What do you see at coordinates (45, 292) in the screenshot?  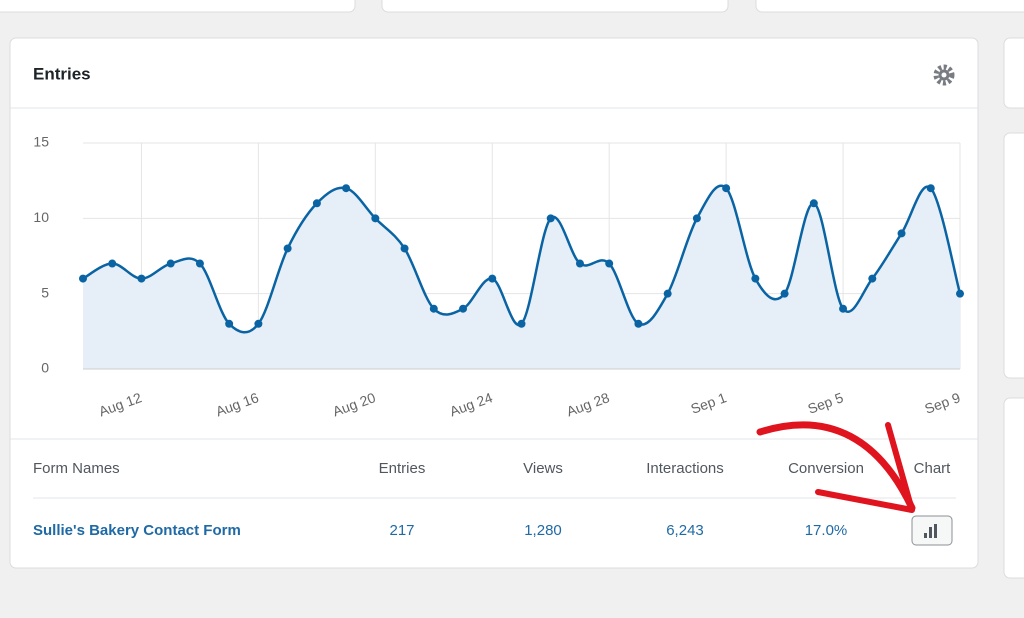 I see `y-tick-label: 5` at bounding box center [45, 292].